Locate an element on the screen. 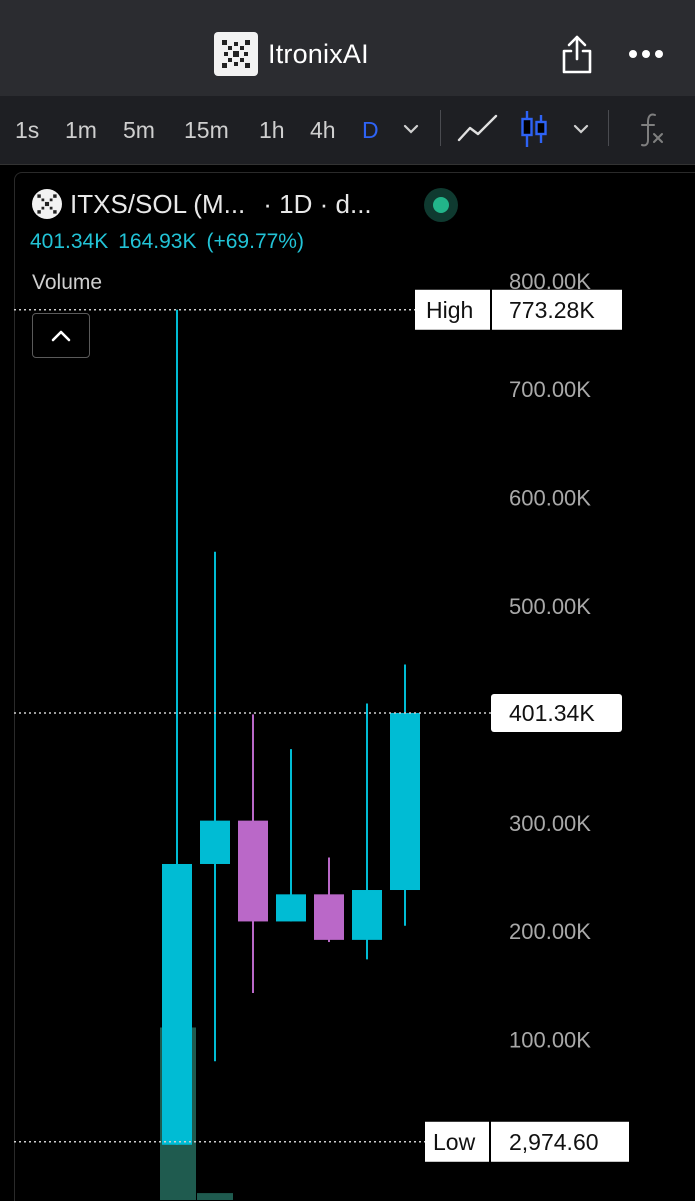  timeframe-1h: 1h is located at coordinates (272, 130).